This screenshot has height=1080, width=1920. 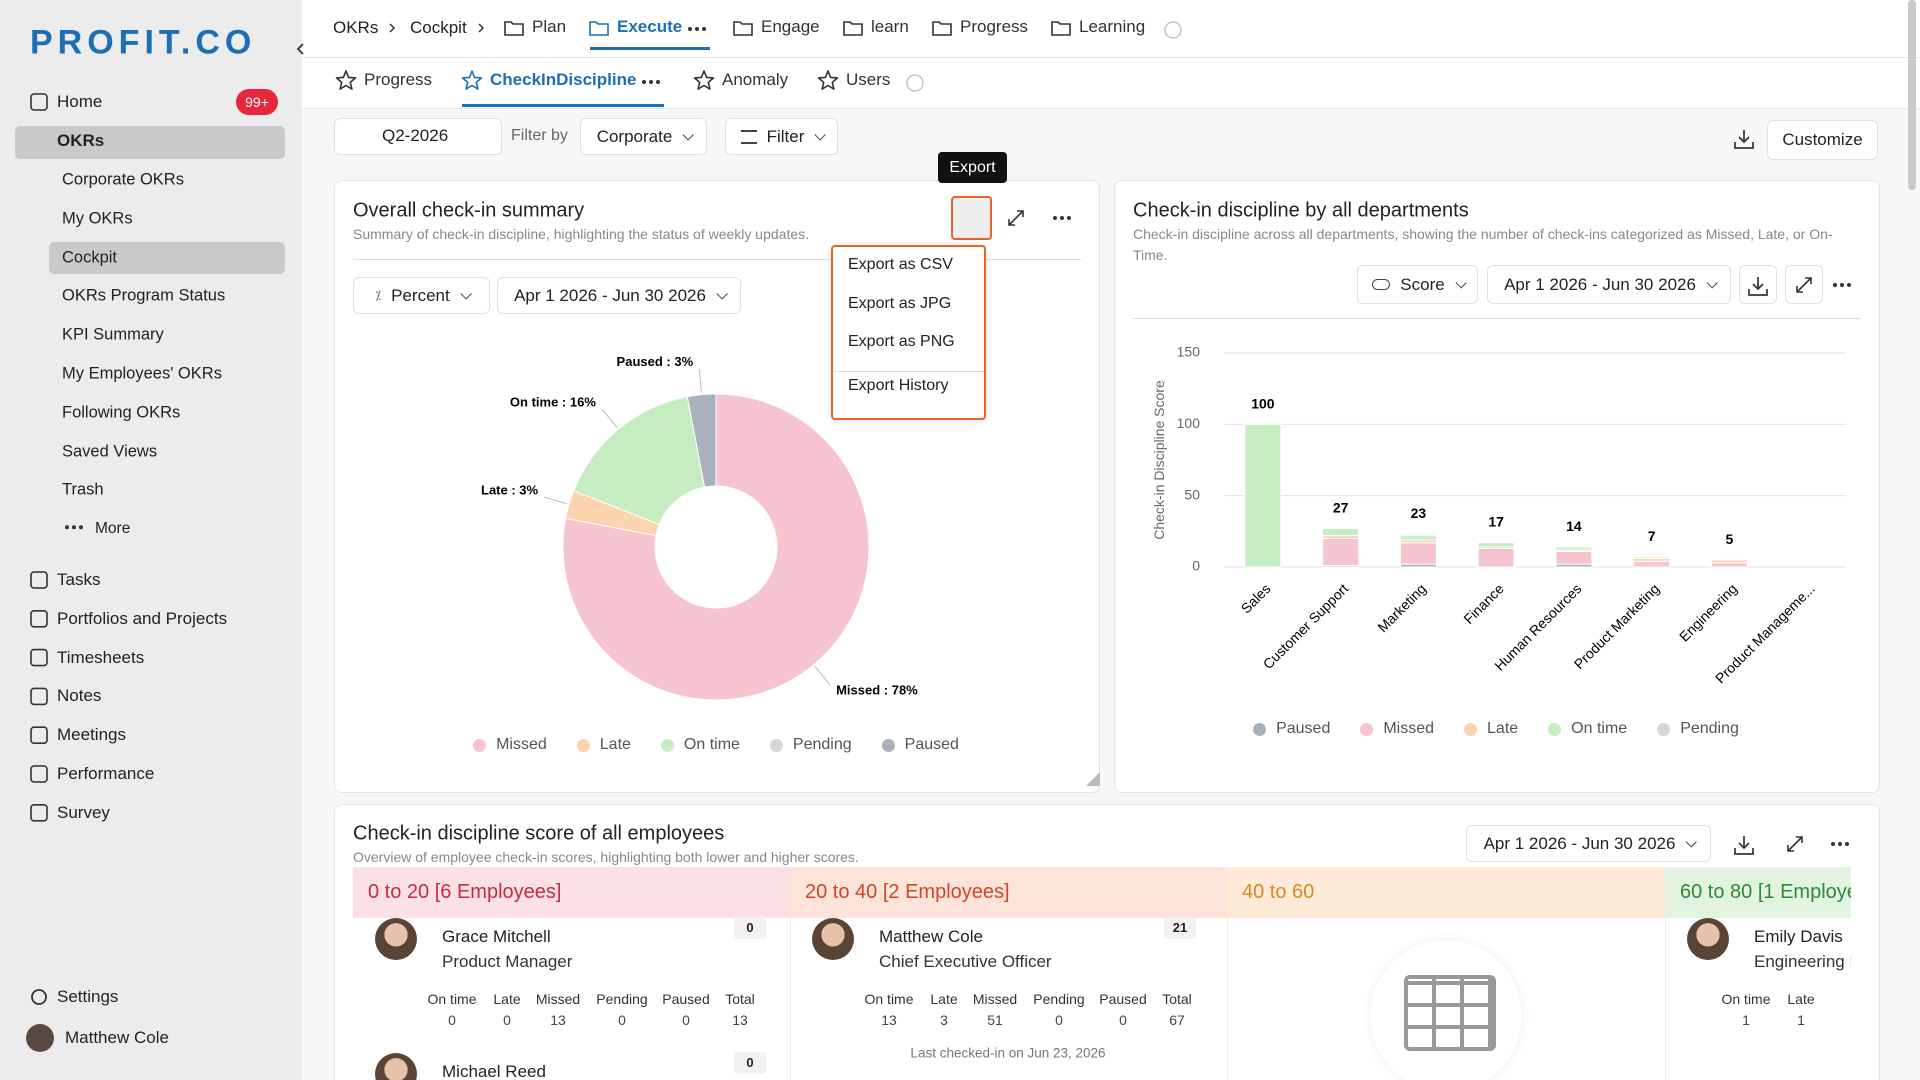 What do you see at coordinates (97, 218) in the screenshot?
I see `nav-subitem: My OKRs` at bounding box center [97, 218].